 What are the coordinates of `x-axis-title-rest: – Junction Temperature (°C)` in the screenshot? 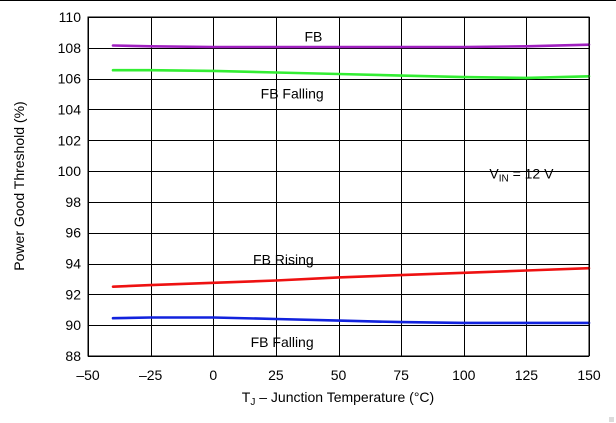 It's located at (344, 397).